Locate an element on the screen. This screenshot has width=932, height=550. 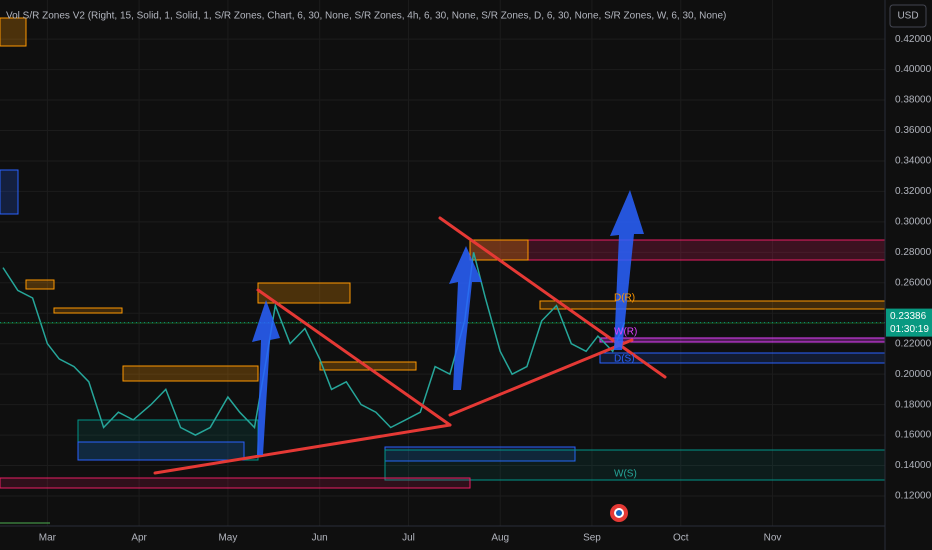
y-tick-label: 0.30000 is located at coordinates (913, 222).